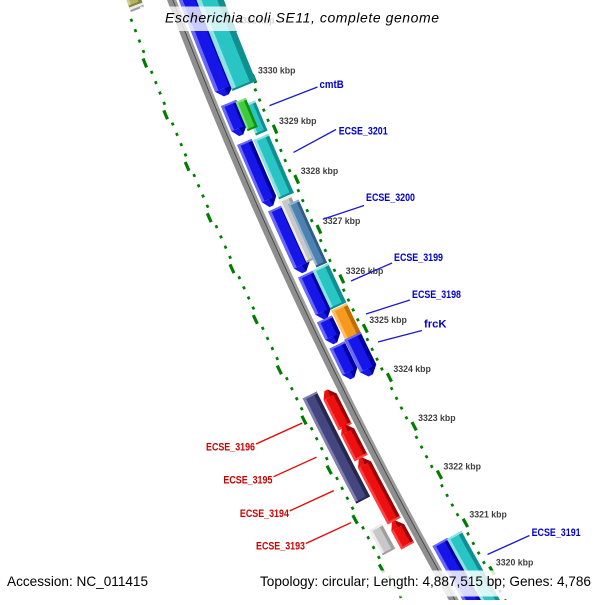 This screenshot has width=600, height=605. Describe the element at coordinates (463, 467) in the screenshot. I see `svg-text: 3322 kbp` at that location.